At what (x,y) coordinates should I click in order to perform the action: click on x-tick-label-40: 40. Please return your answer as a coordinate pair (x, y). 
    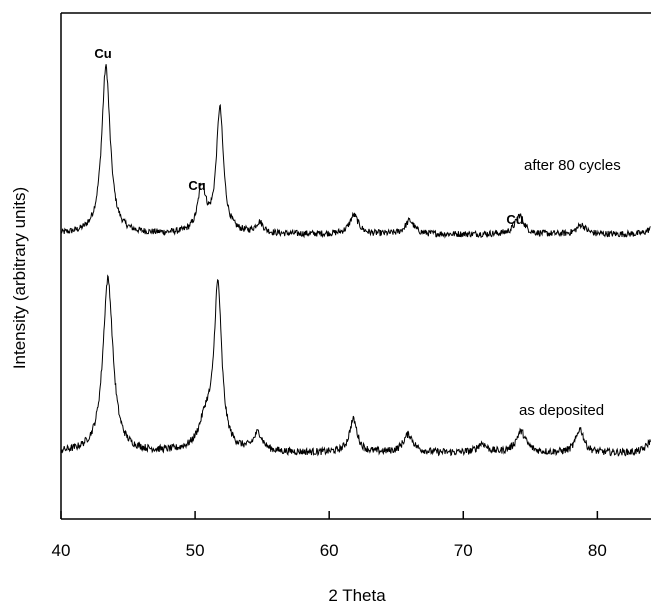
    Looking at the image, I should click on (61, 550).